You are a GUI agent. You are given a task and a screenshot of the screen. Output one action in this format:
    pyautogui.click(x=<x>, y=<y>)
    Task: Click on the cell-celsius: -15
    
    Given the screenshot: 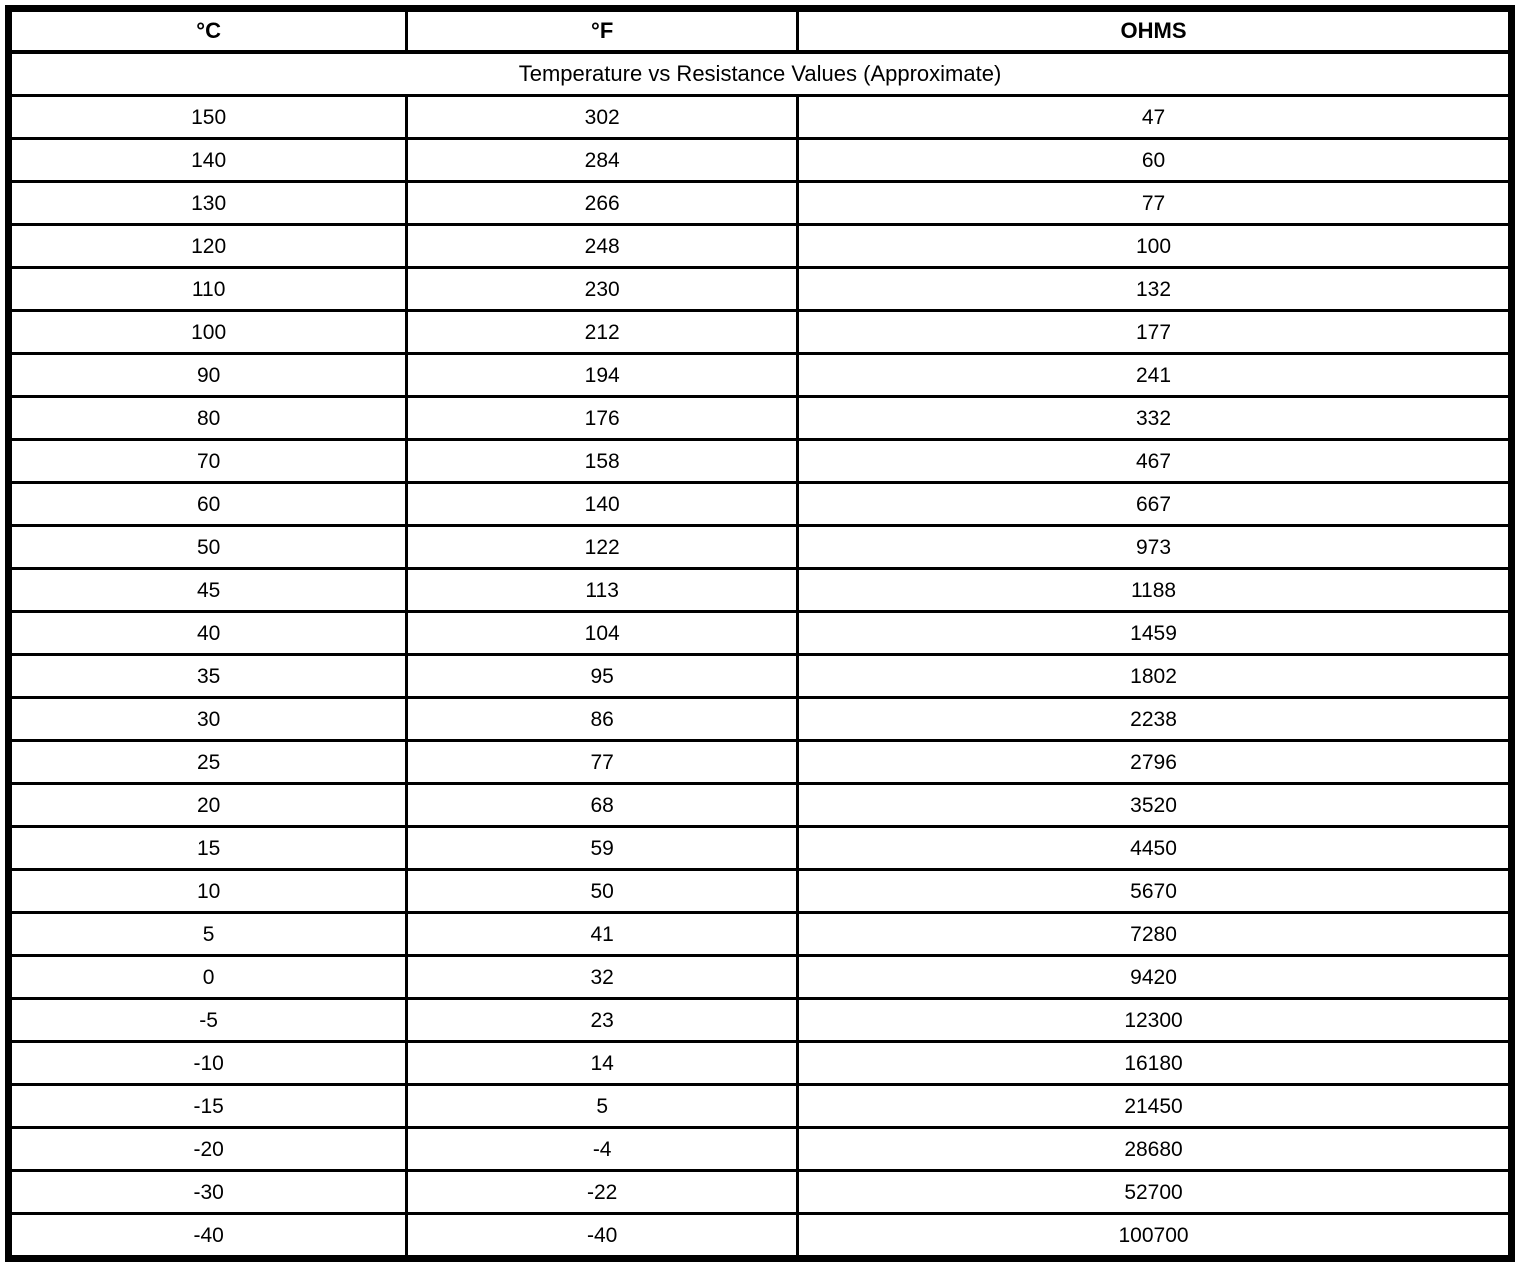 What is the action you would take?
    pyautogui.click(x=207, y=1106)
    